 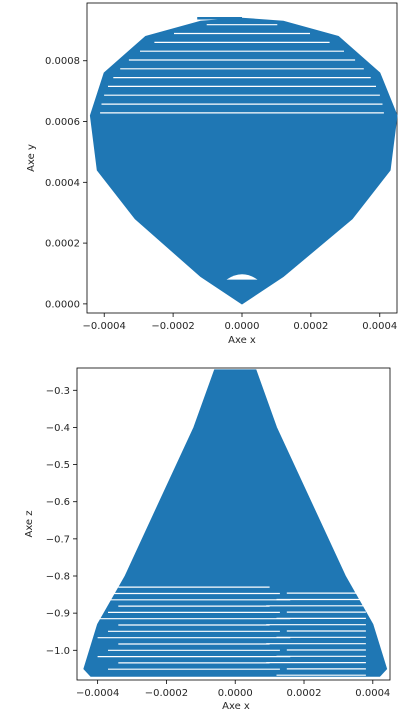 What do you see at coordinates (58, 614) in the screenshot?
I see `plot-xz-y-tick-label: −0.9` at bounding box center [58, 614].